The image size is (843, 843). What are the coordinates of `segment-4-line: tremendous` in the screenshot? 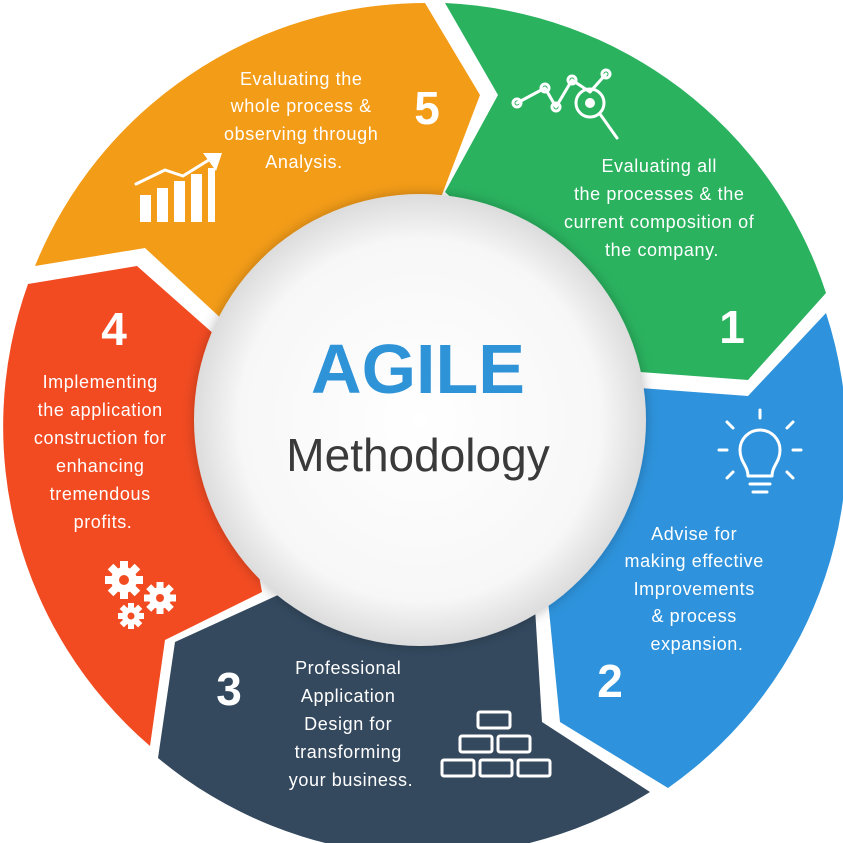 It's located at (100, 494).